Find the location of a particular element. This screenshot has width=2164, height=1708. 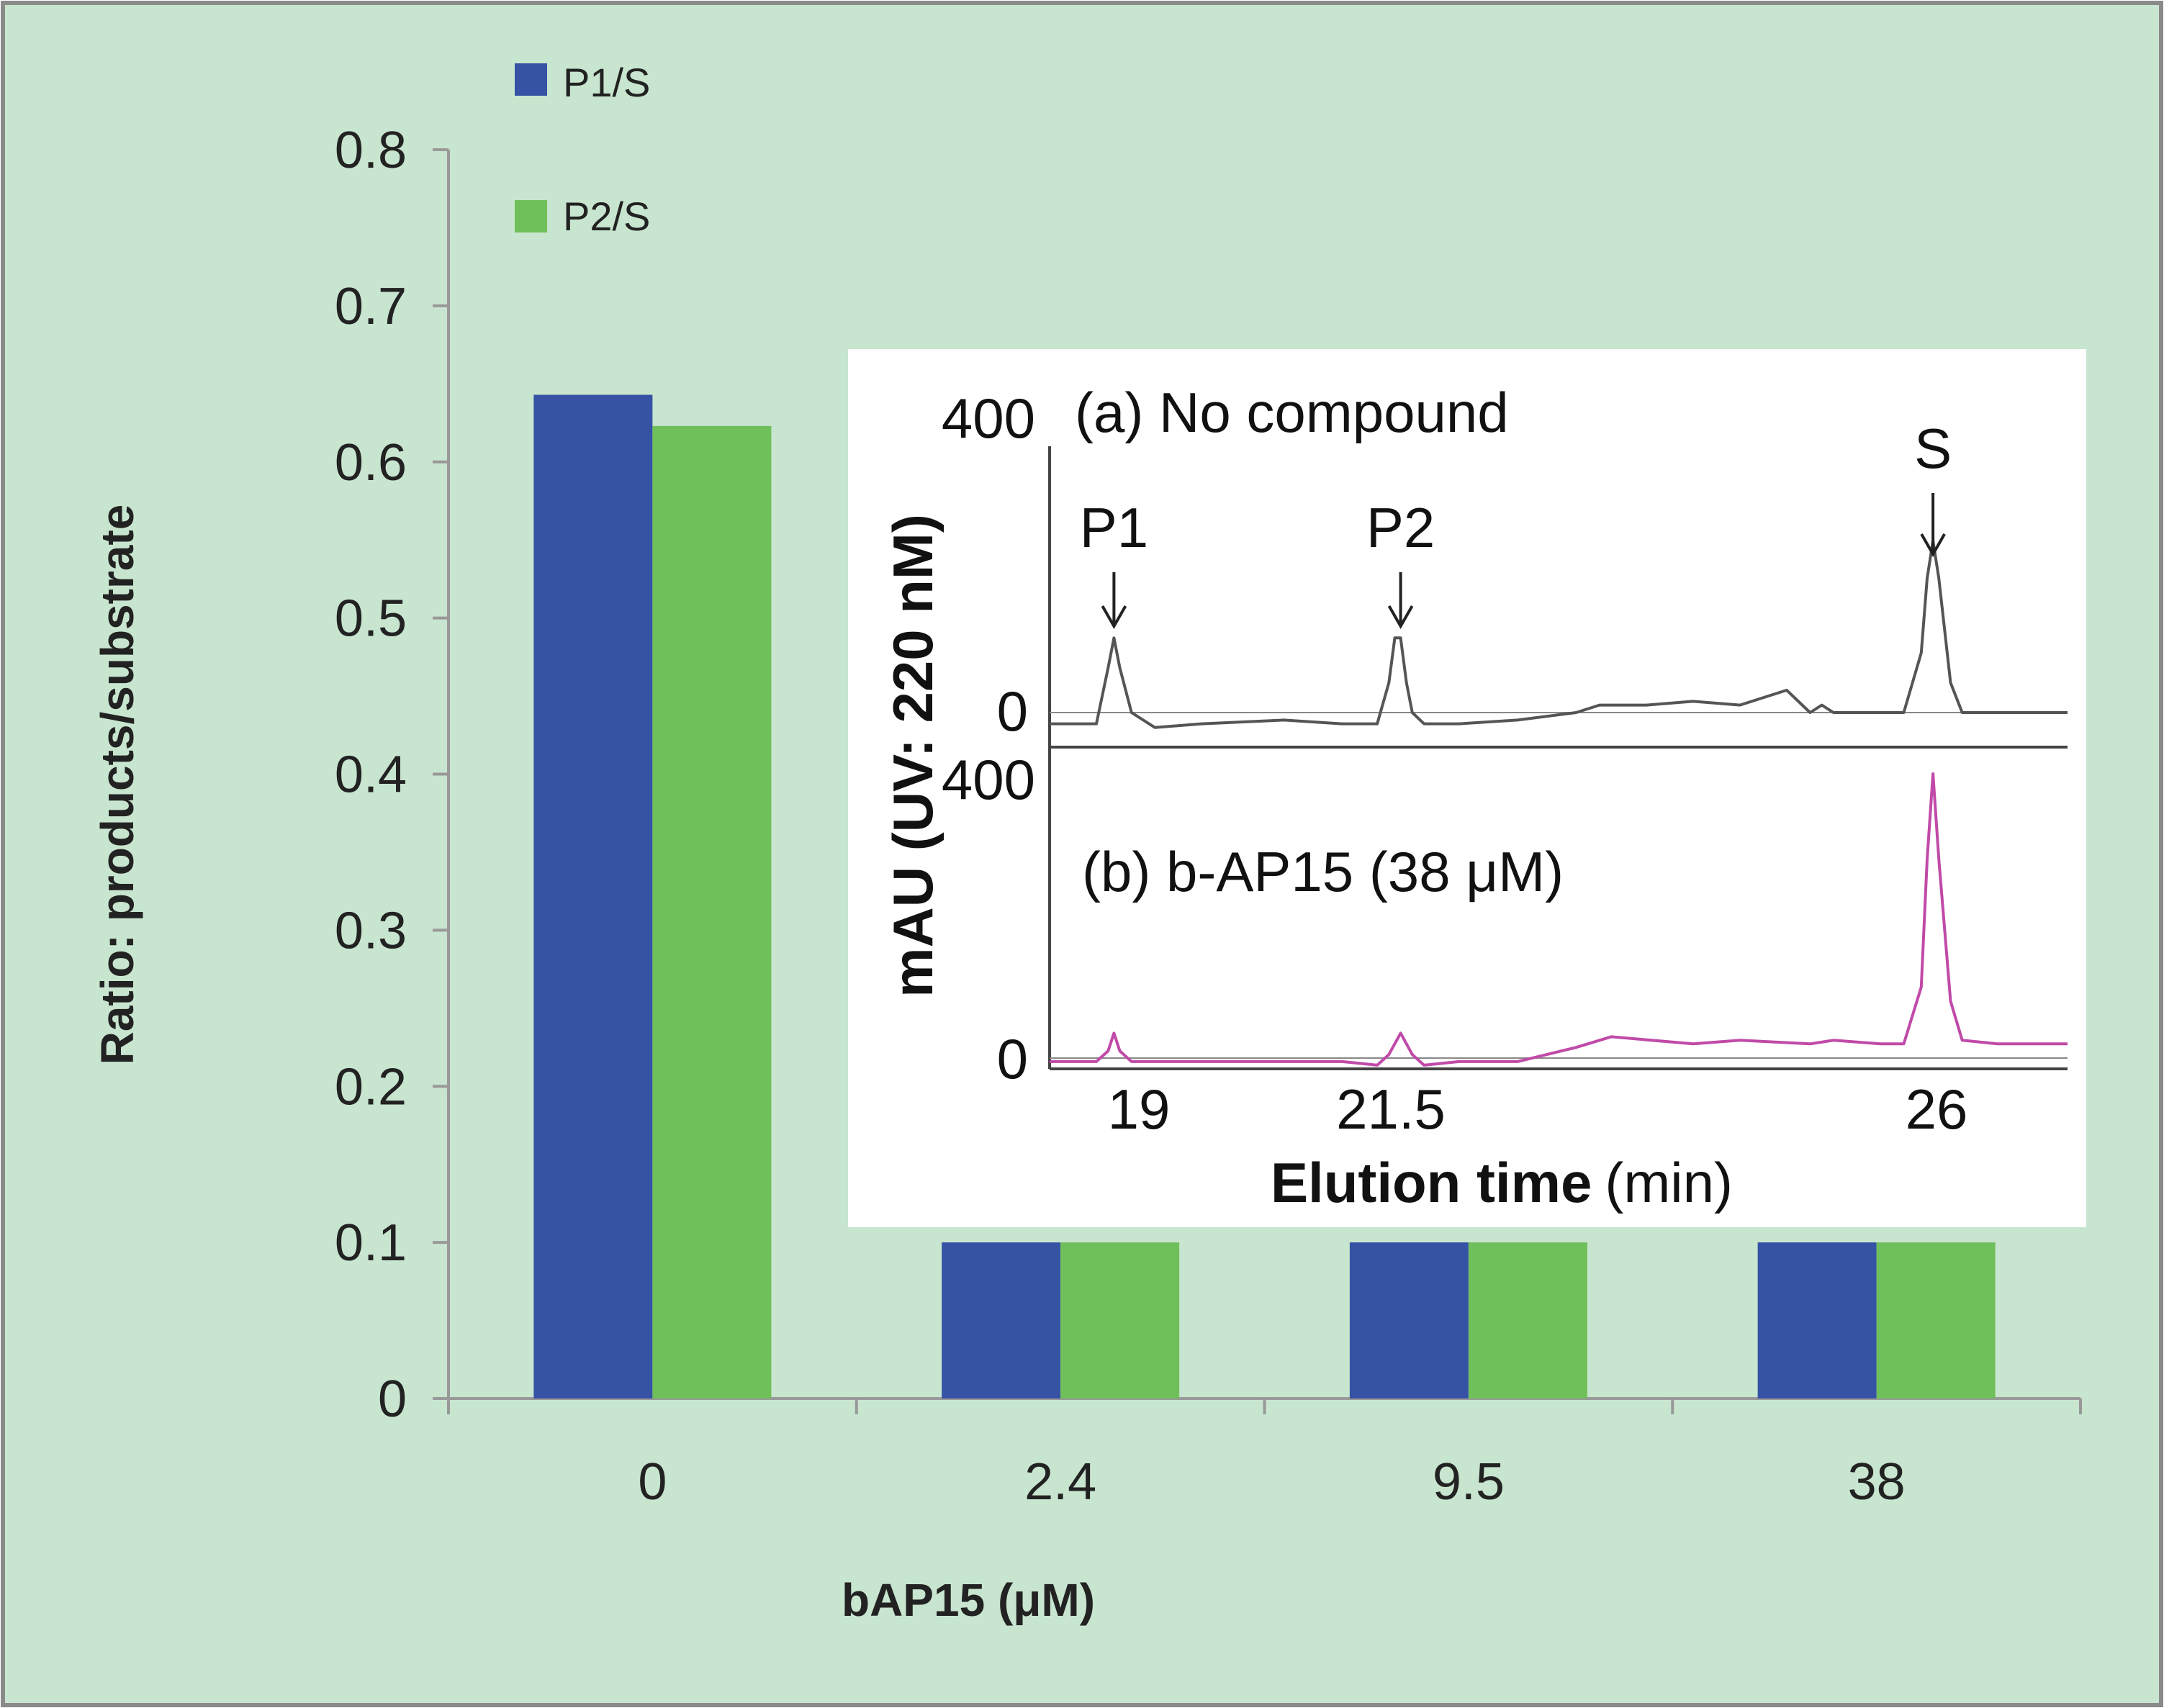

y-tick-label: 0.8 is located at coordinates (371, 150).